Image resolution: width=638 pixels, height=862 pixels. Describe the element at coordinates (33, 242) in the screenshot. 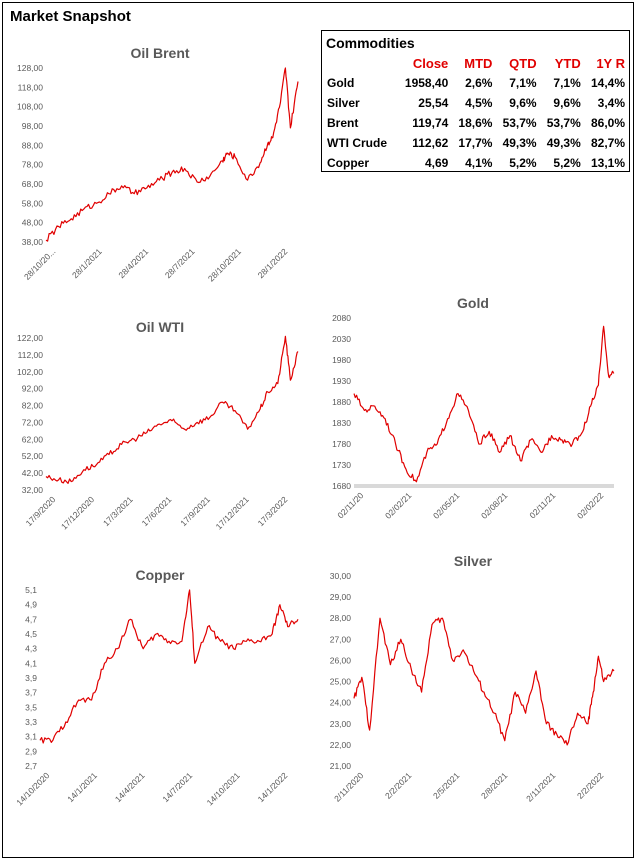

I see `y-tick-label: 38,00` at that location.